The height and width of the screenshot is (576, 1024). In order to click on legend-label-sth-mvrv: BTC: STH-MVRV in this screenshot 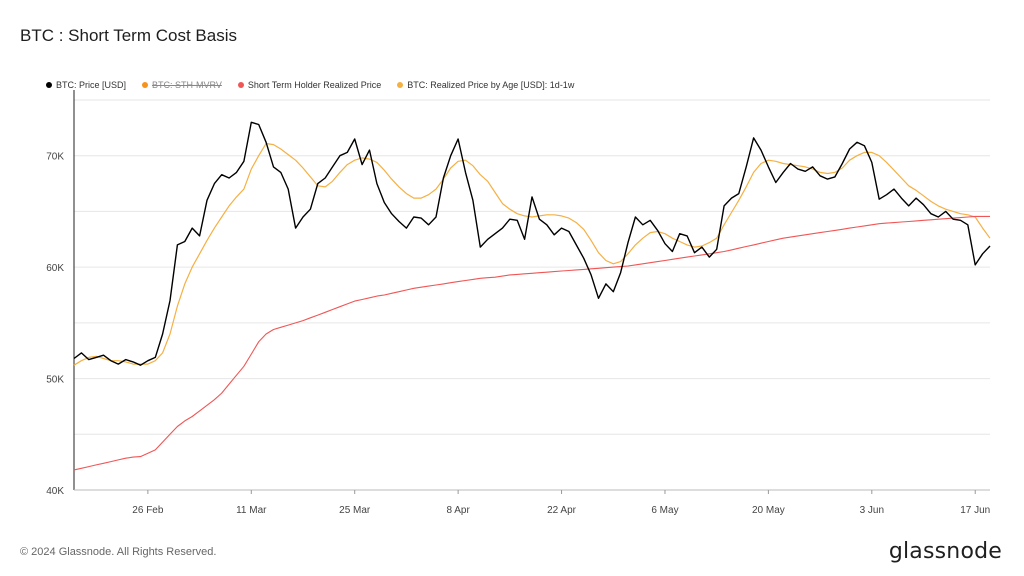, I will do `click(187, 85)`.